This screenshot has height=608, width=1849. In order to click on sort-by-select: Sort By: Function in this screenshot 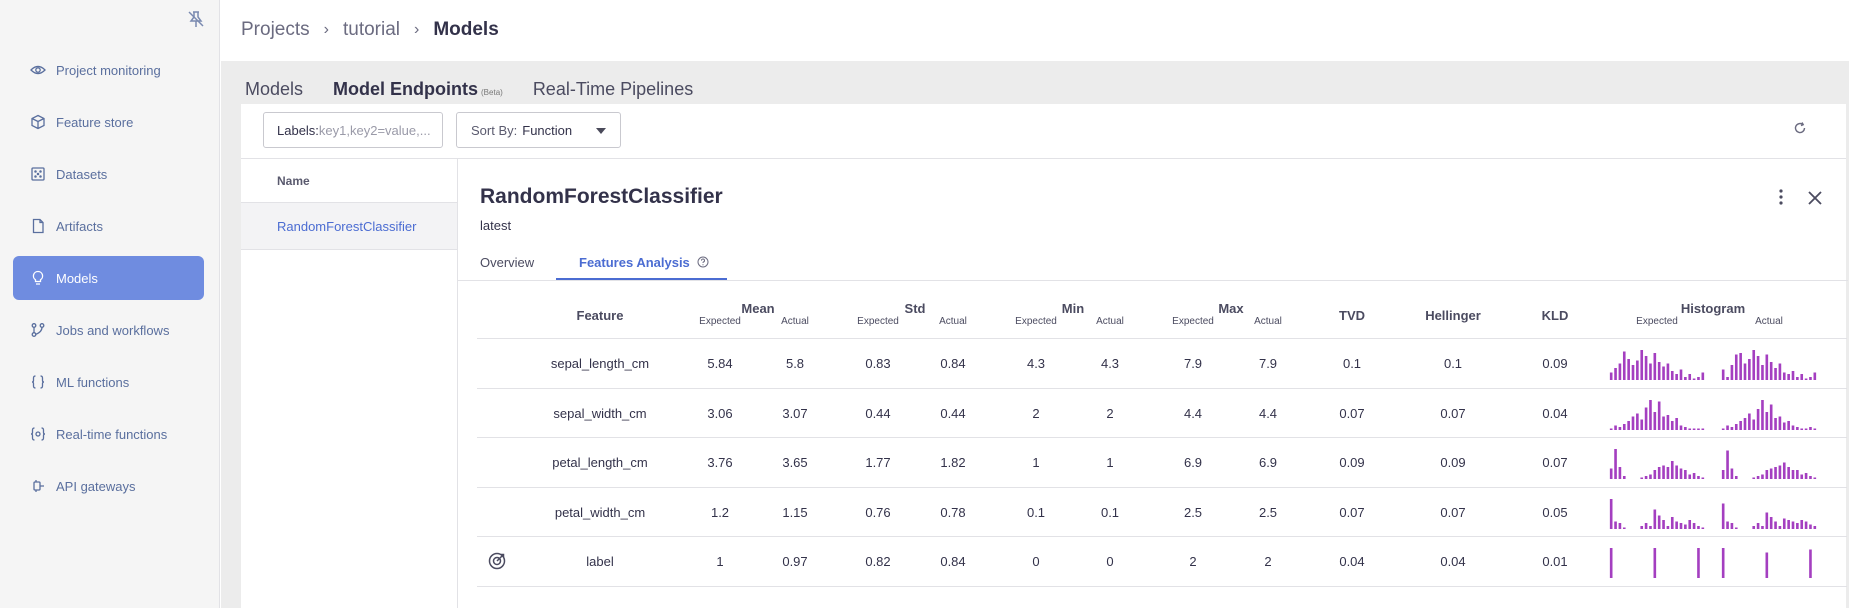, I will do `click(538, 130)`.